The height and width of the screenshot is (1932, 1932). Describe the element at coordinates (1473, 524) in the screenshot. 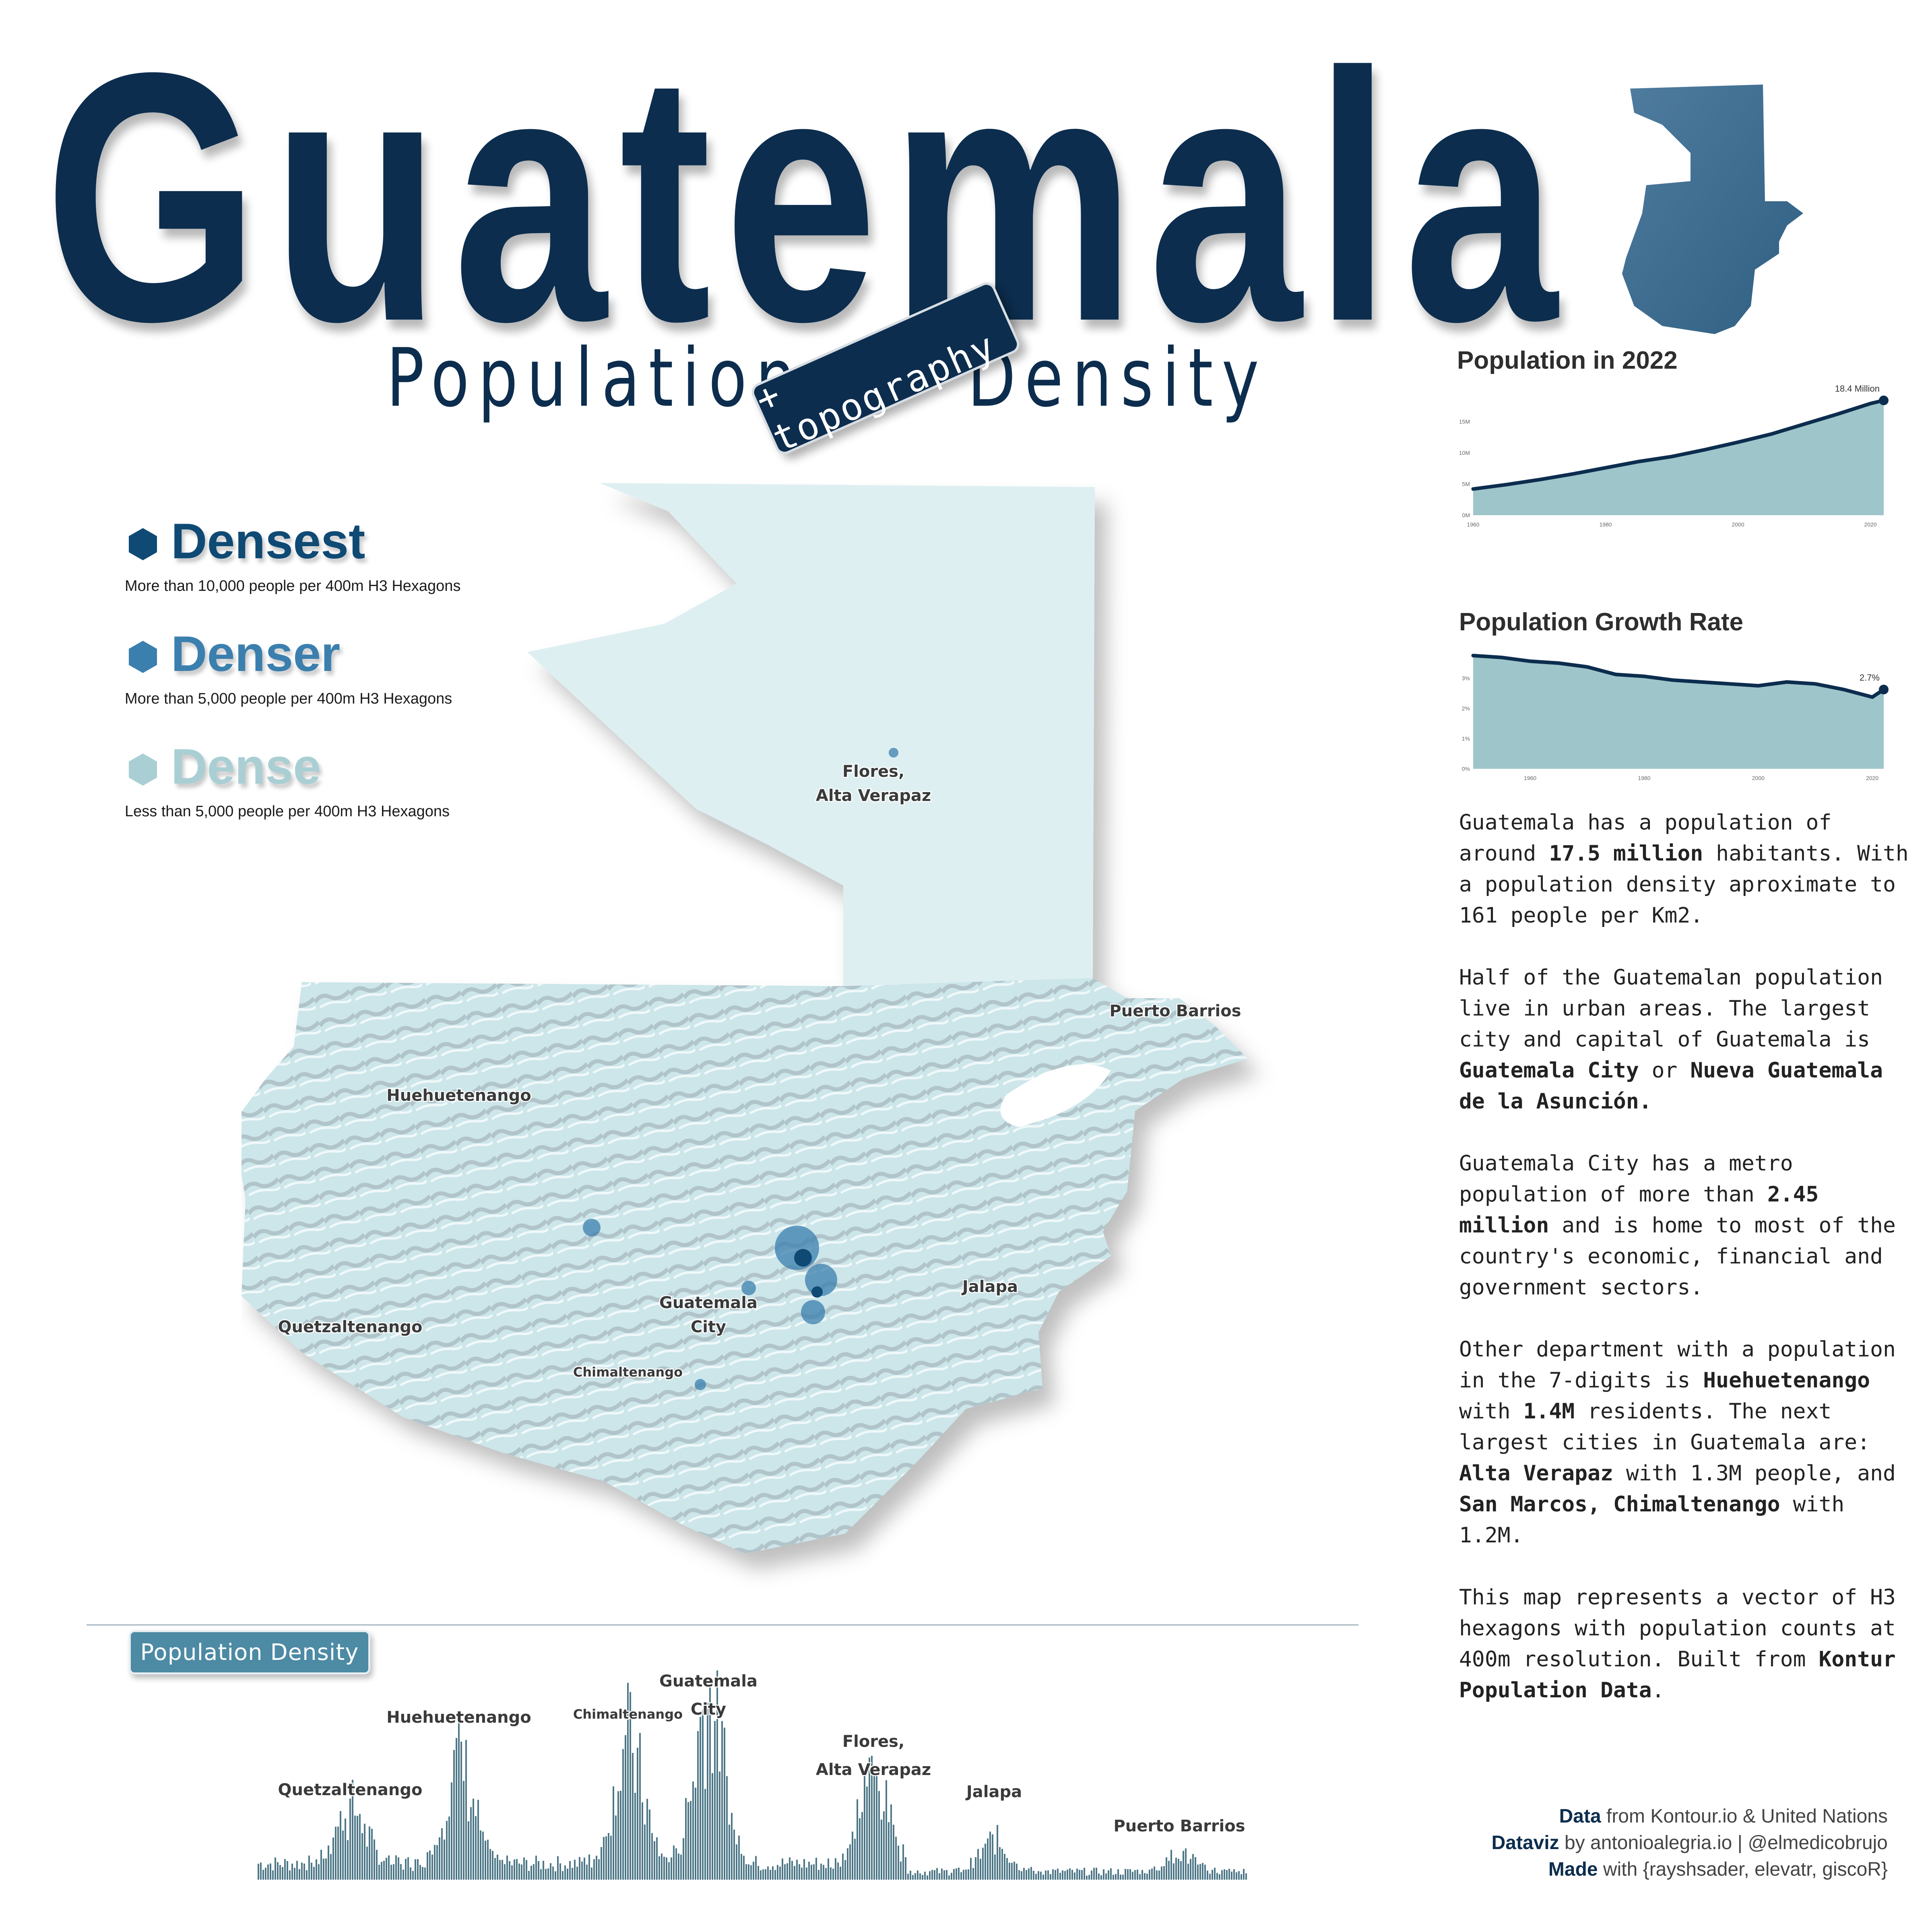

I see `x-tick-label: 1960` at that location.